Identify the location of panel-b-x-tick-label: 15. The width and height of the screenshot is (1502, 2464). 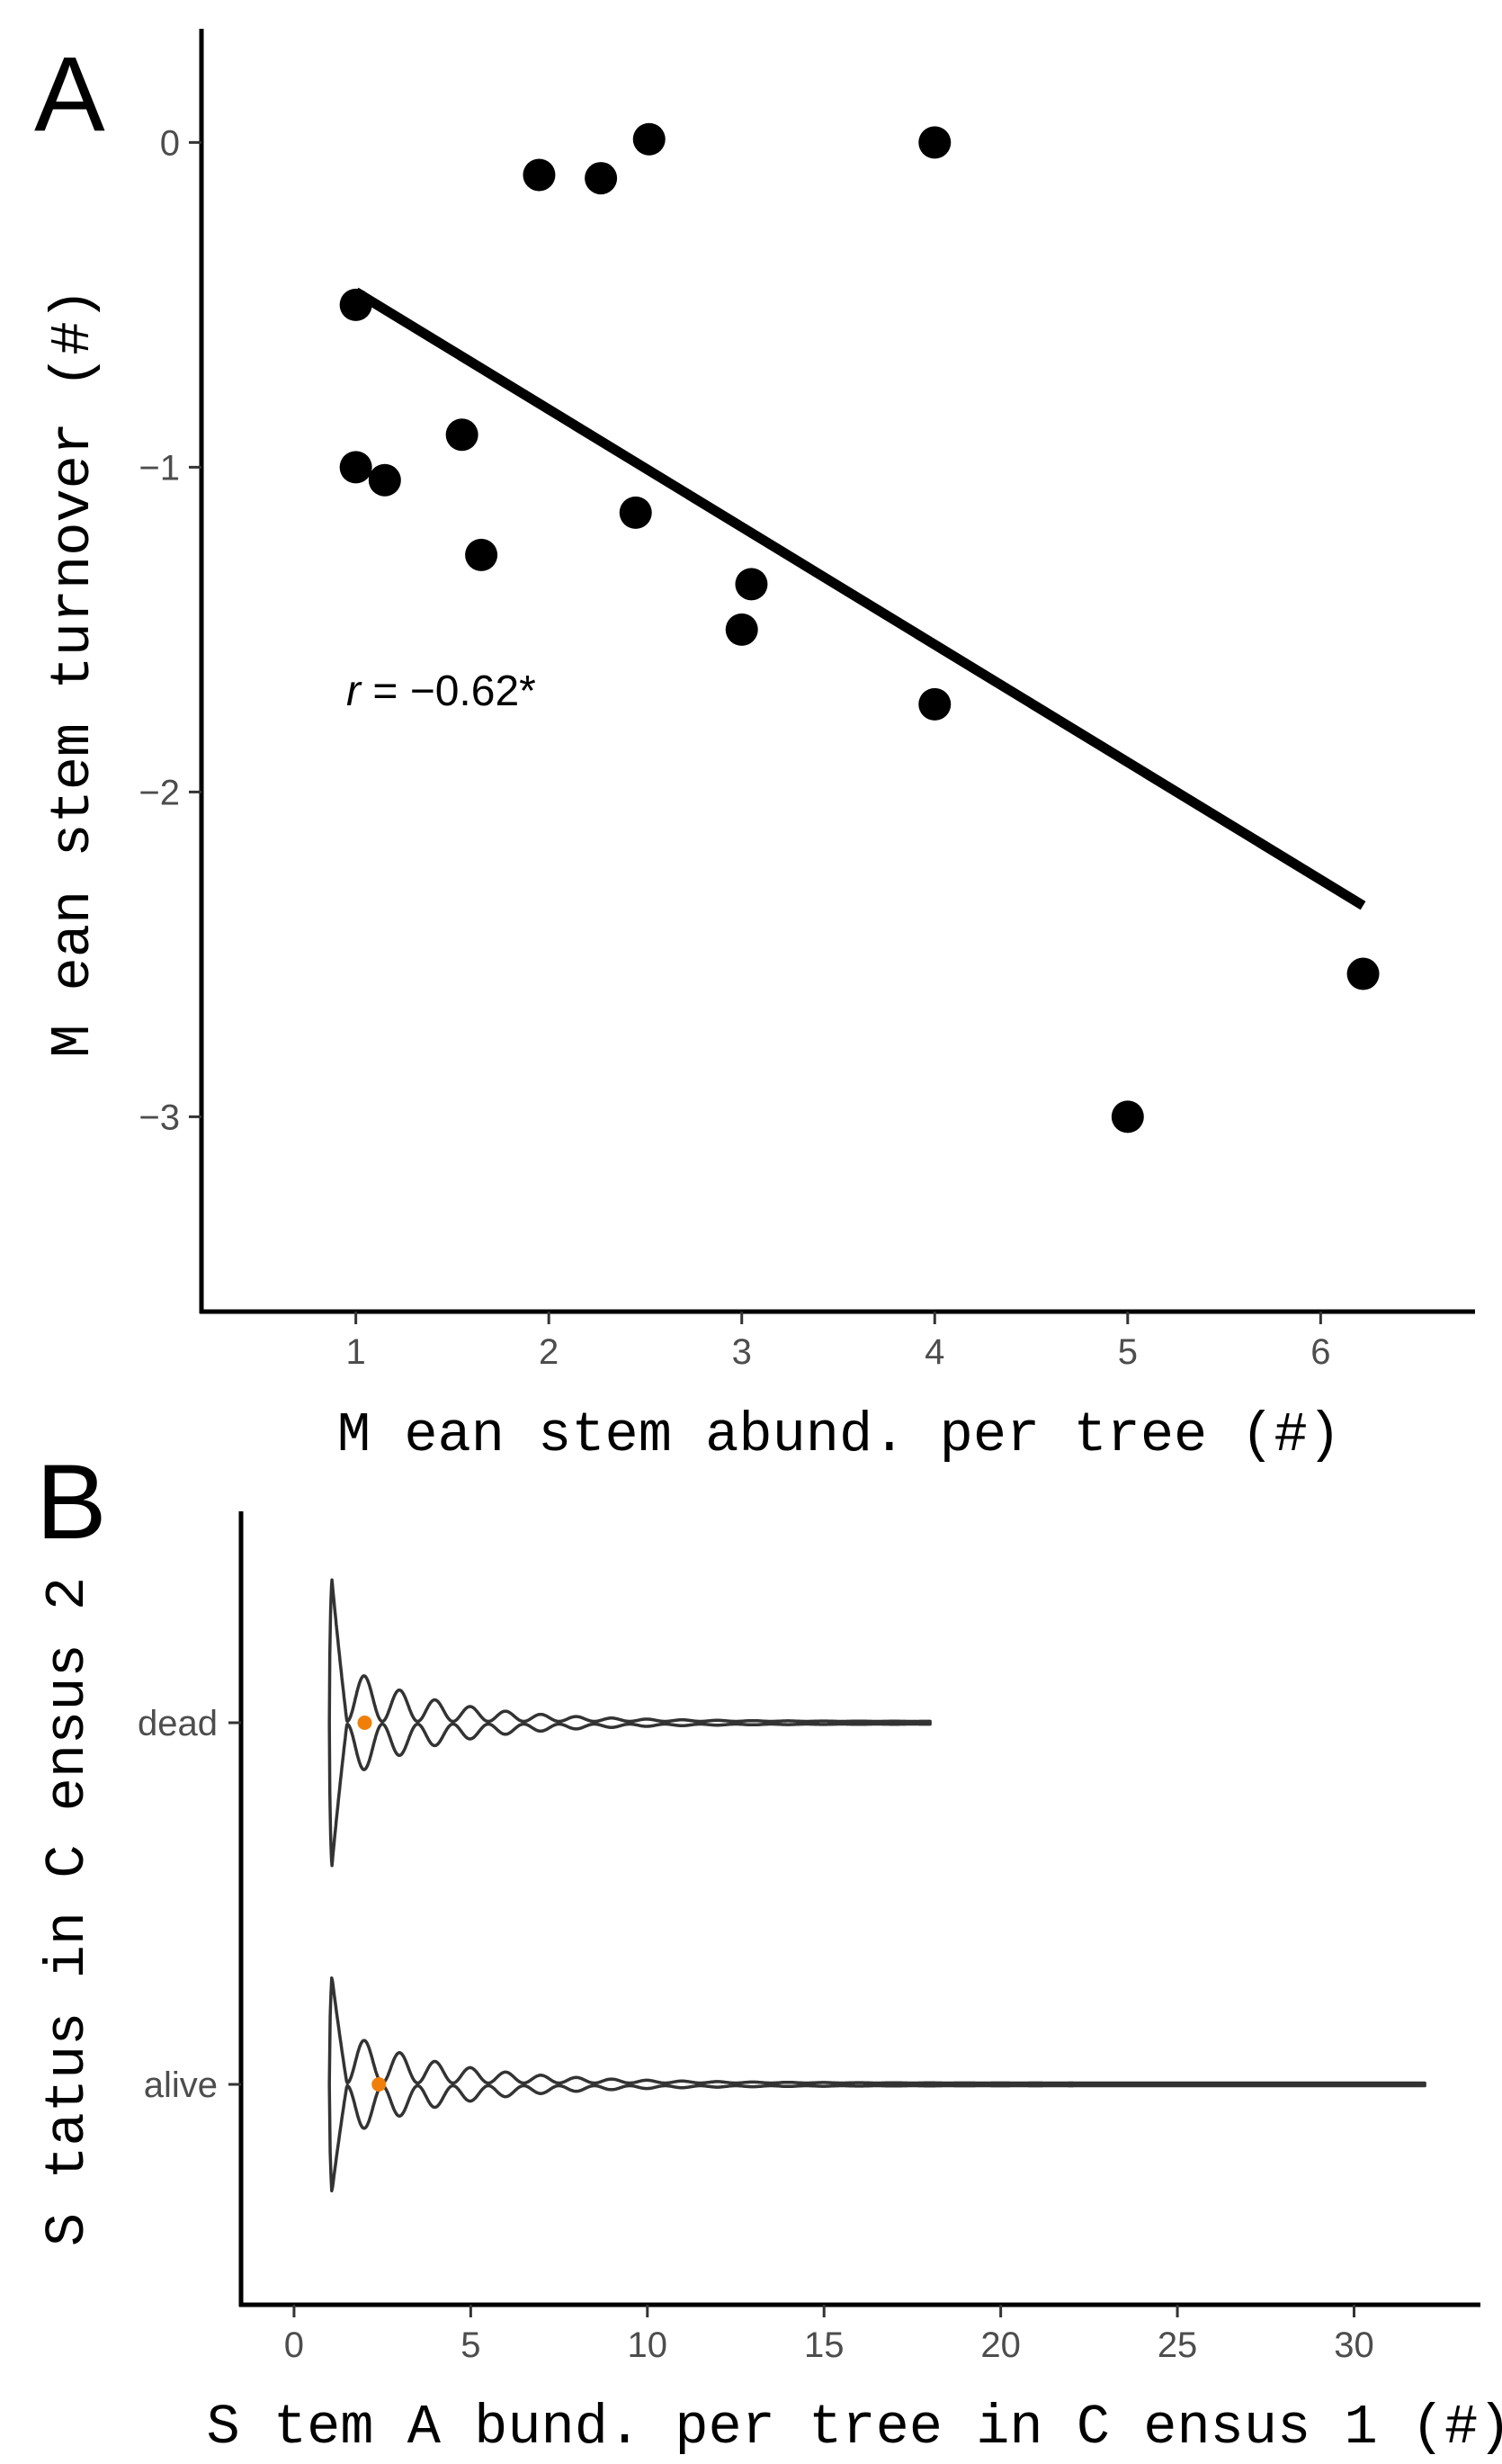
(824, 2345).